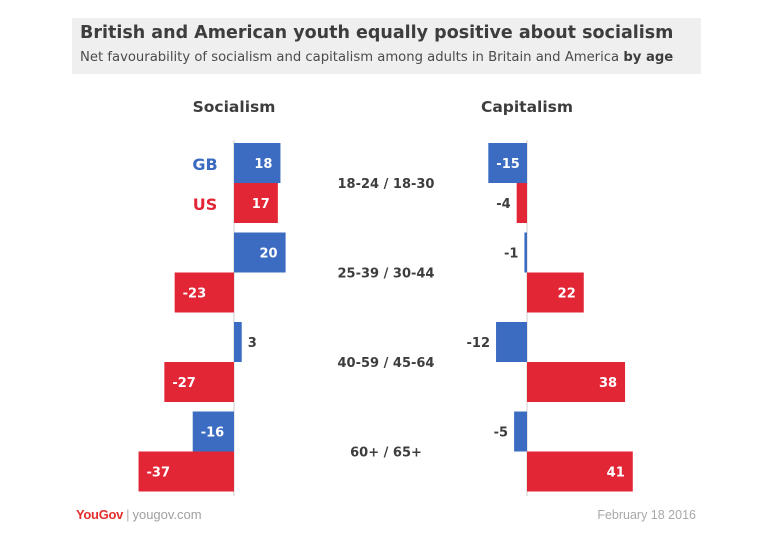 The width and height of the screenshot is (758, 537). What do you see at coordinates (501, 433) in the screenshot?
I see `value-label-capitalism-gb-3: -5` at bounding box center [501, 433].